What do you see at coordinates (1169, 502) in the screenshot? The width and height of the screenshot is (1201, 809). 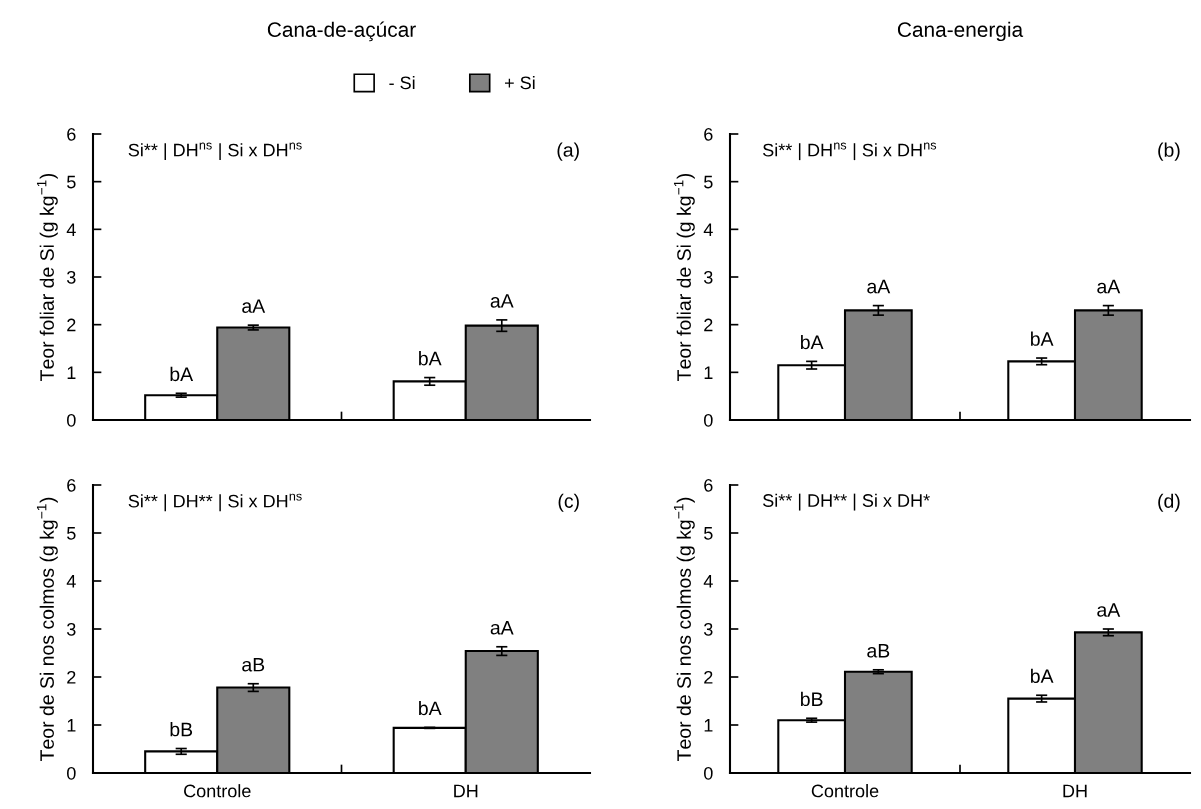 I see `annotation: (d)` at bounding box center [1169, 502].